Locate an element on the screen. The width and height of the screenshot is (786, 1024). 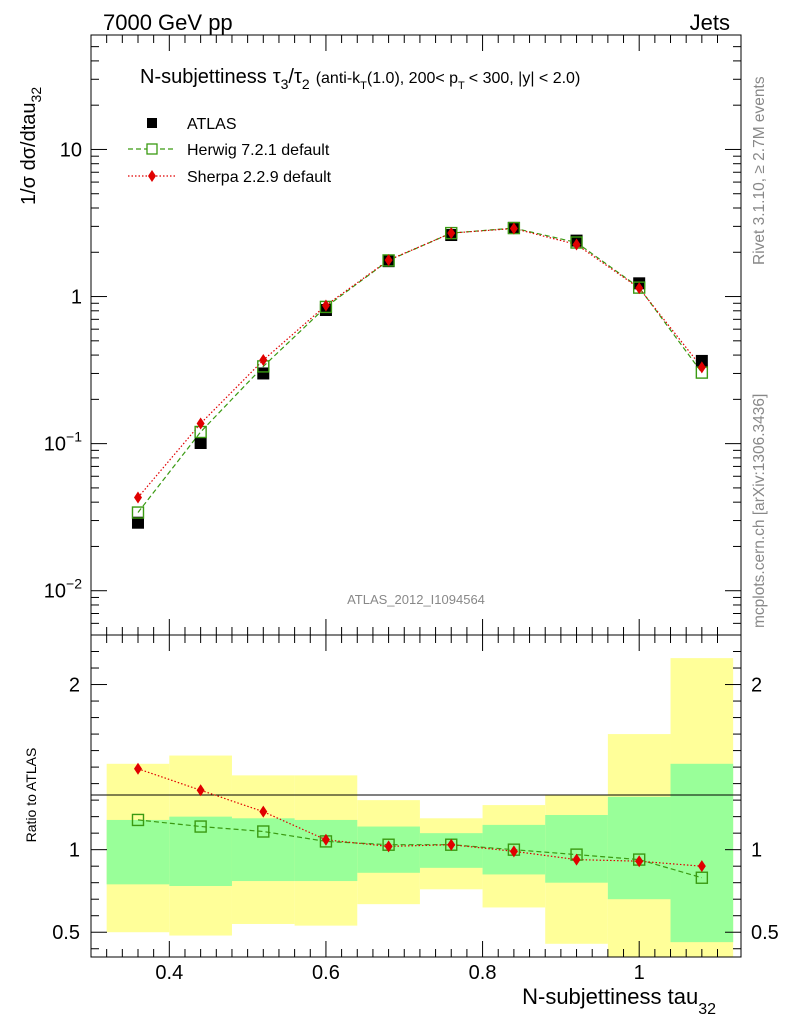
main-y-tick-label: 1 is located at coordinates (76, 298).